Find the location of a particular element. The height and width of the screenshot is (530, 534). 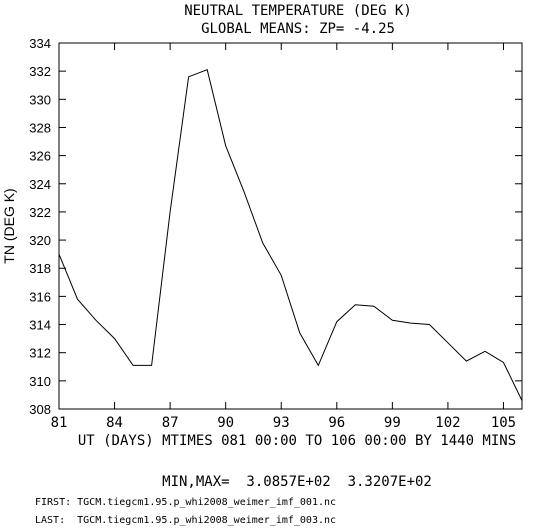

y-tick-label: 322 is located at coordinates (40, 212).